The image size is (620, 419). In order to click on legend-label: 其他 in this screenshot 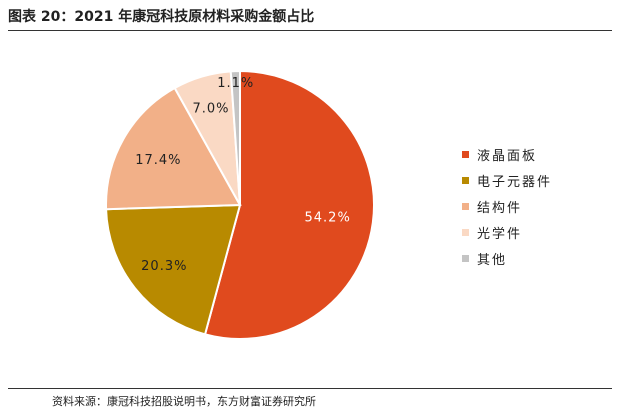, I will do `click(492, 260)`.